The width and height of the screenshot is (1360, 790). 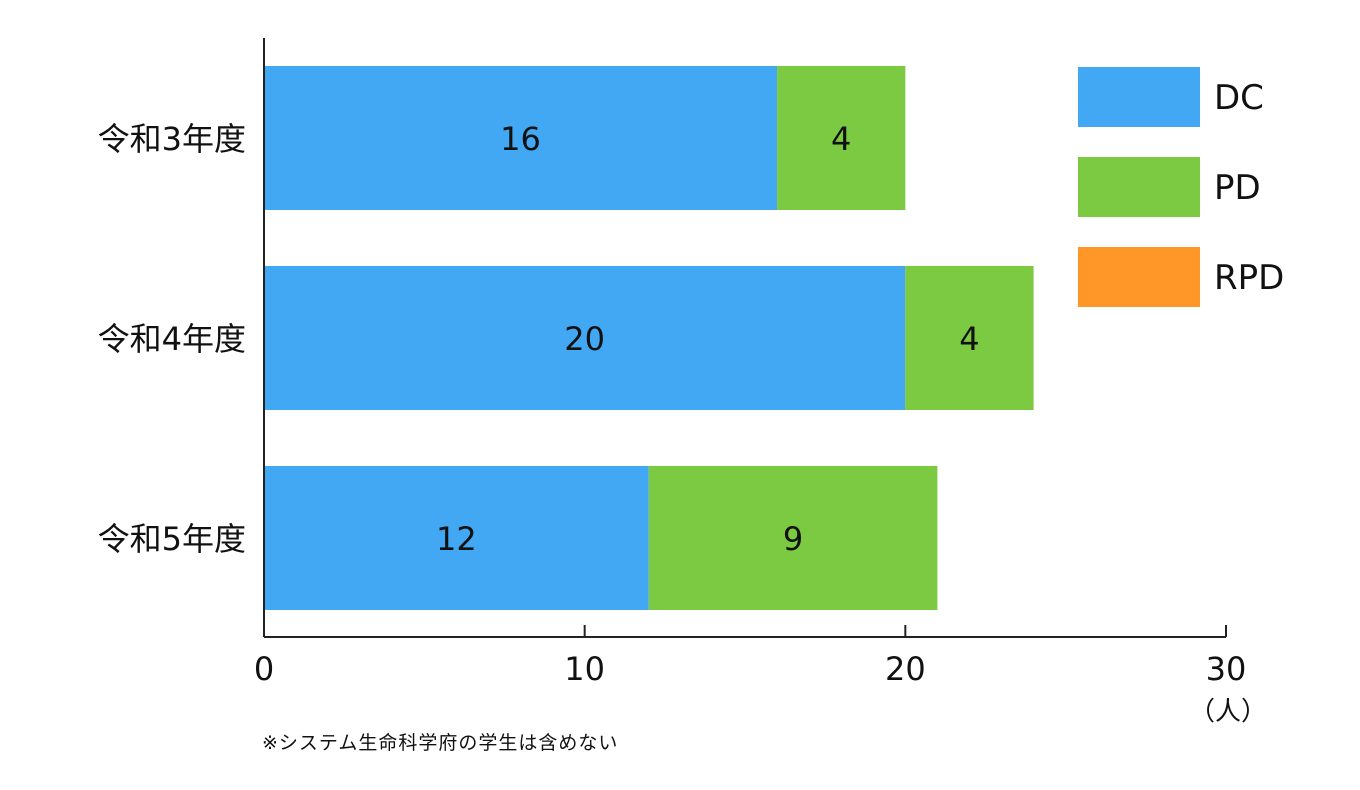 I want to click on data-label-pd-3: 9, so click(x=793, y=539).